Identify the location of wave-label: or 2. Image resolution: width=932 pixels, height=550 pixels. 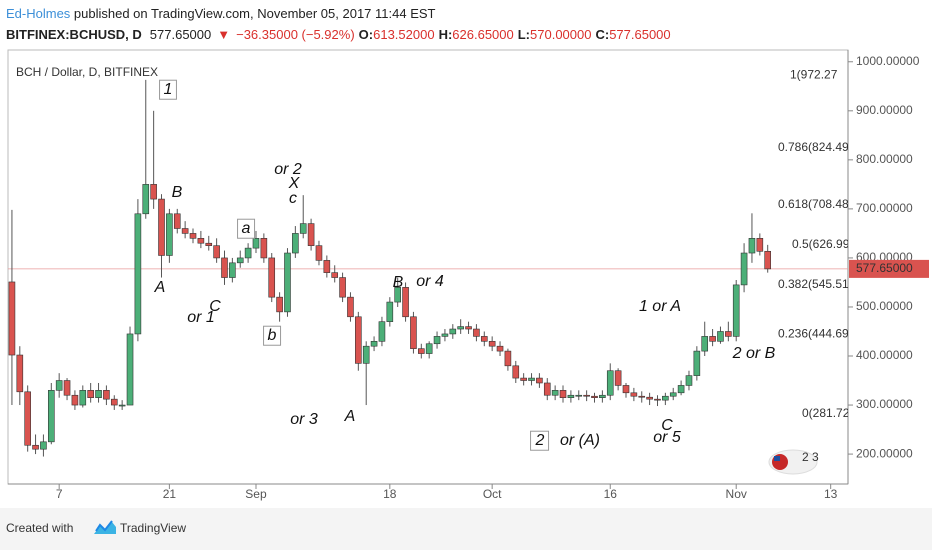
(288, 169).